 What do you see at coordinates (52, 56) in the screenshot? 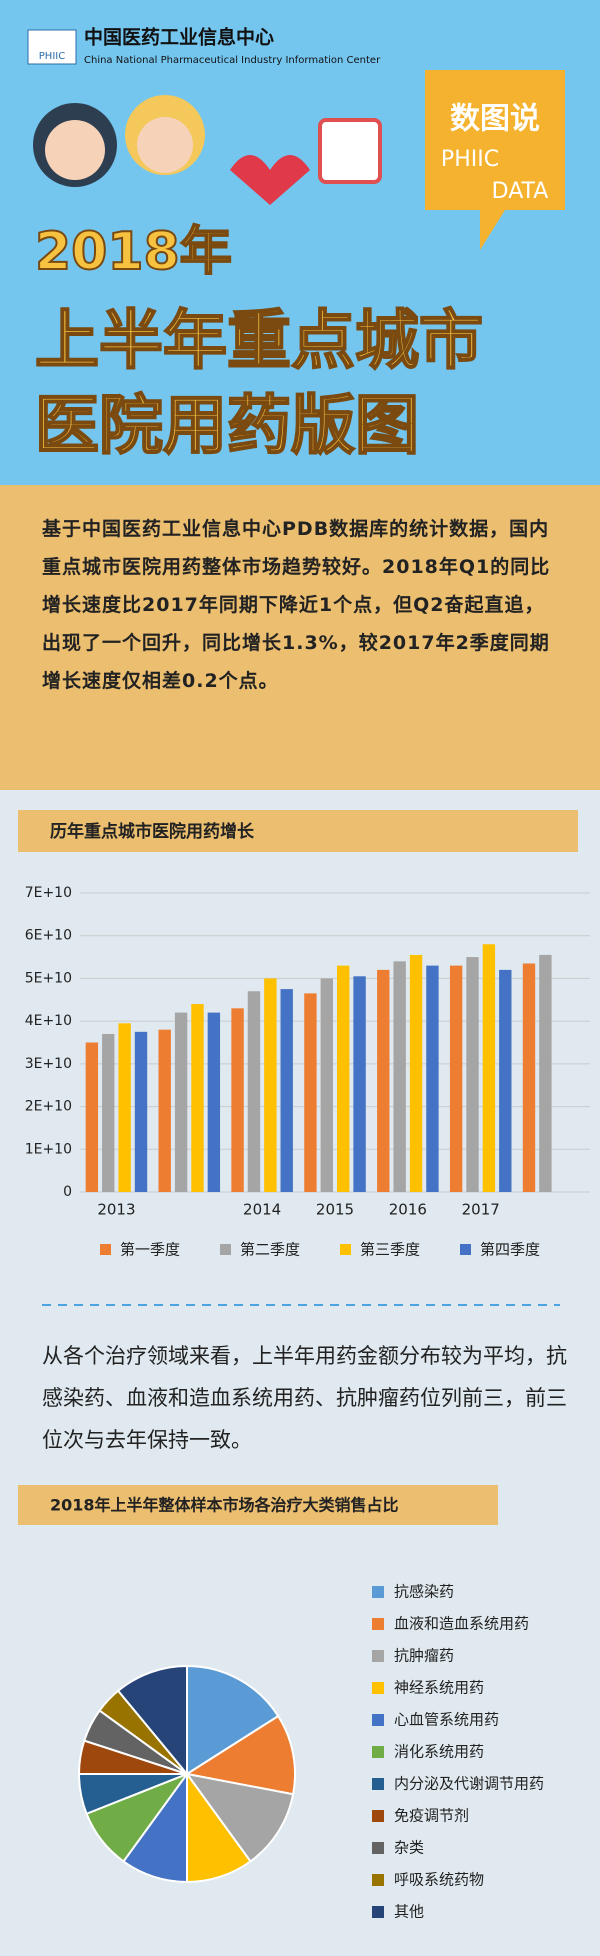
I see `logo: PHIIC` at bounding box center [52, 56].